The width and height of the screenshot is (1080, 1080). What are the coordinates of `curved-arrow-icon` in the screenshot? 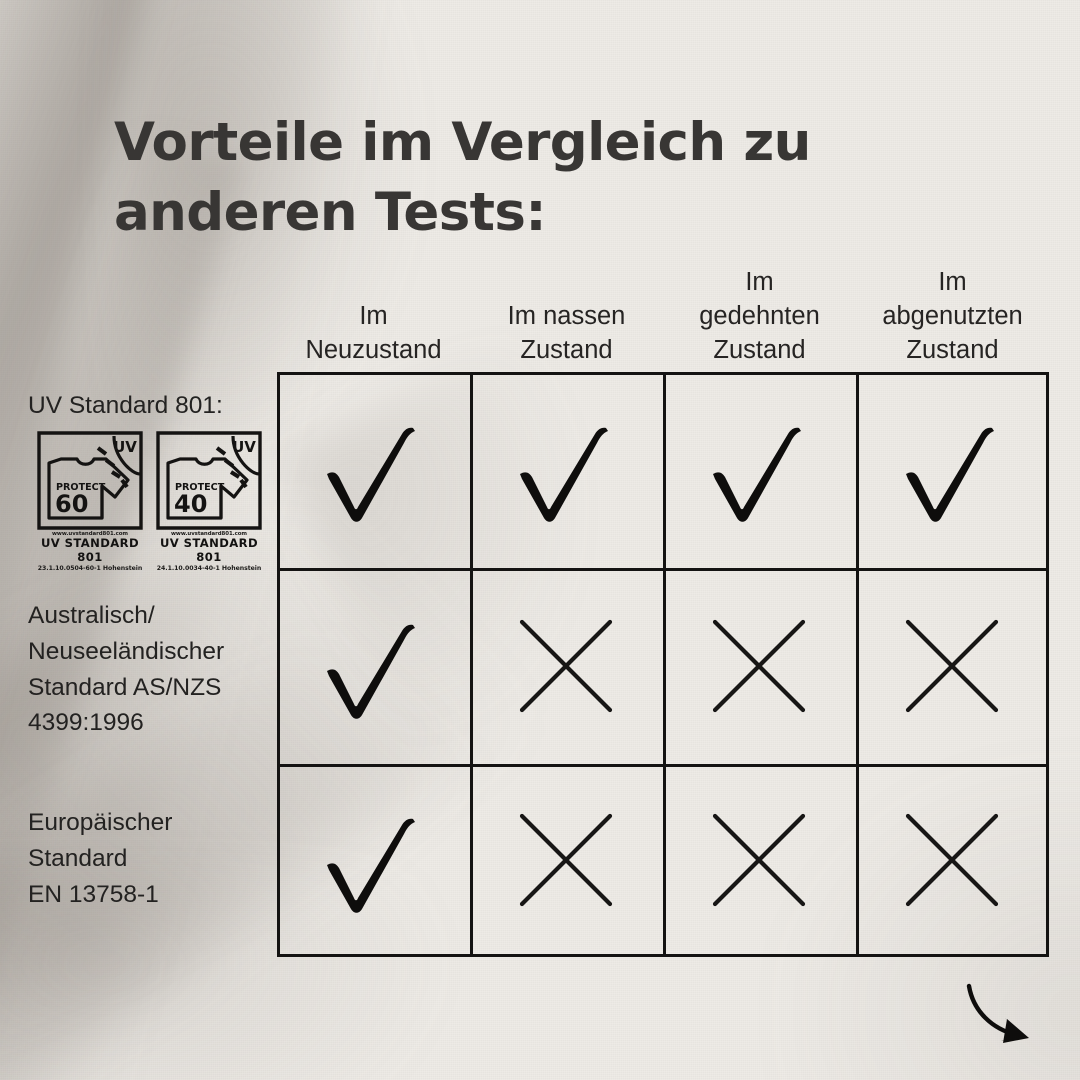 It's located at (997, 1013).